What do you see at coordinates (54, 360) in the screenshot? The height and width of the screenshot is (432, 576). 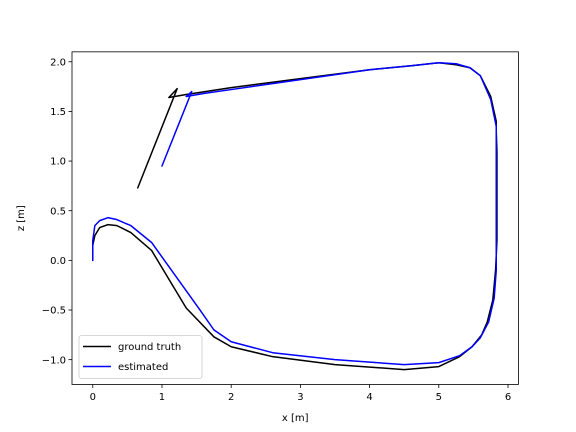 I see `y-tick-label: −1.0` at bounding box center [54, 360].